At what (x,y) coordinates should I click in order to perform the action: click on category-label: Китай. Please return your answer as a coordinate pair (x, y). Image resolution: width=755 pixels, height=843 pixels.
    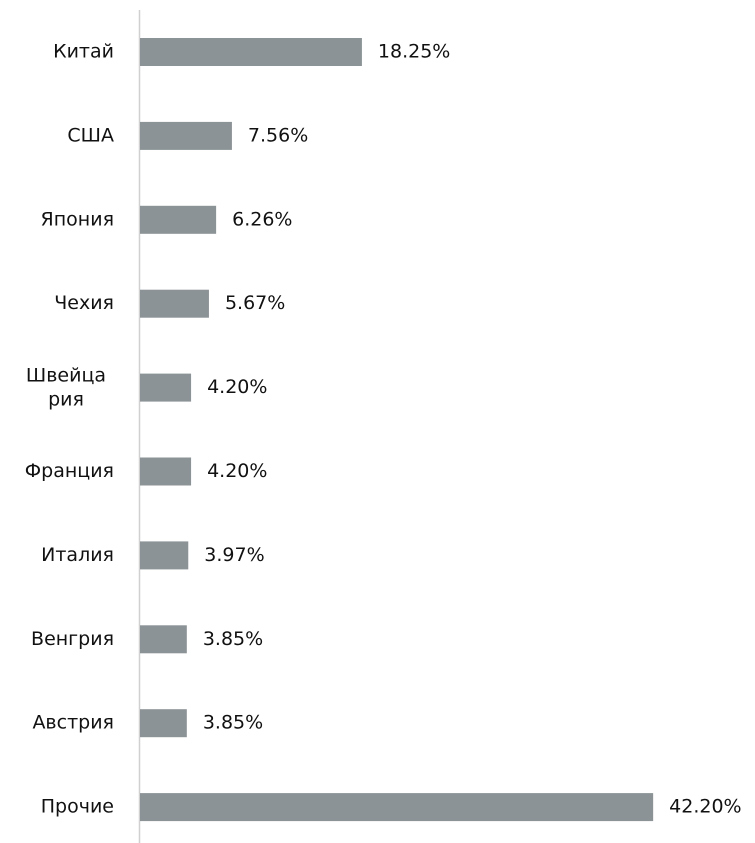
    Looking at the image, I should click on (83, 52).